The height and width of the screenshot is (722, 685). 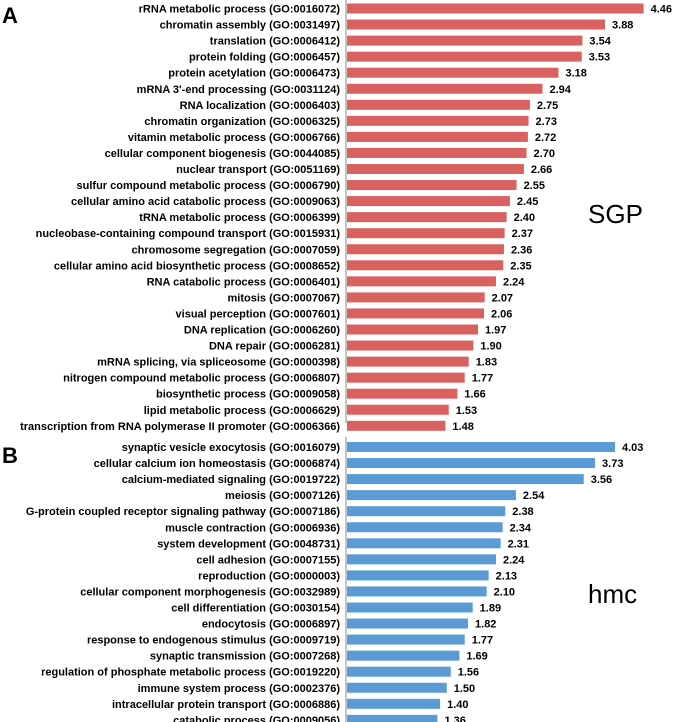 I want to click on value-label: 2.31, so click(x=518, y=544).